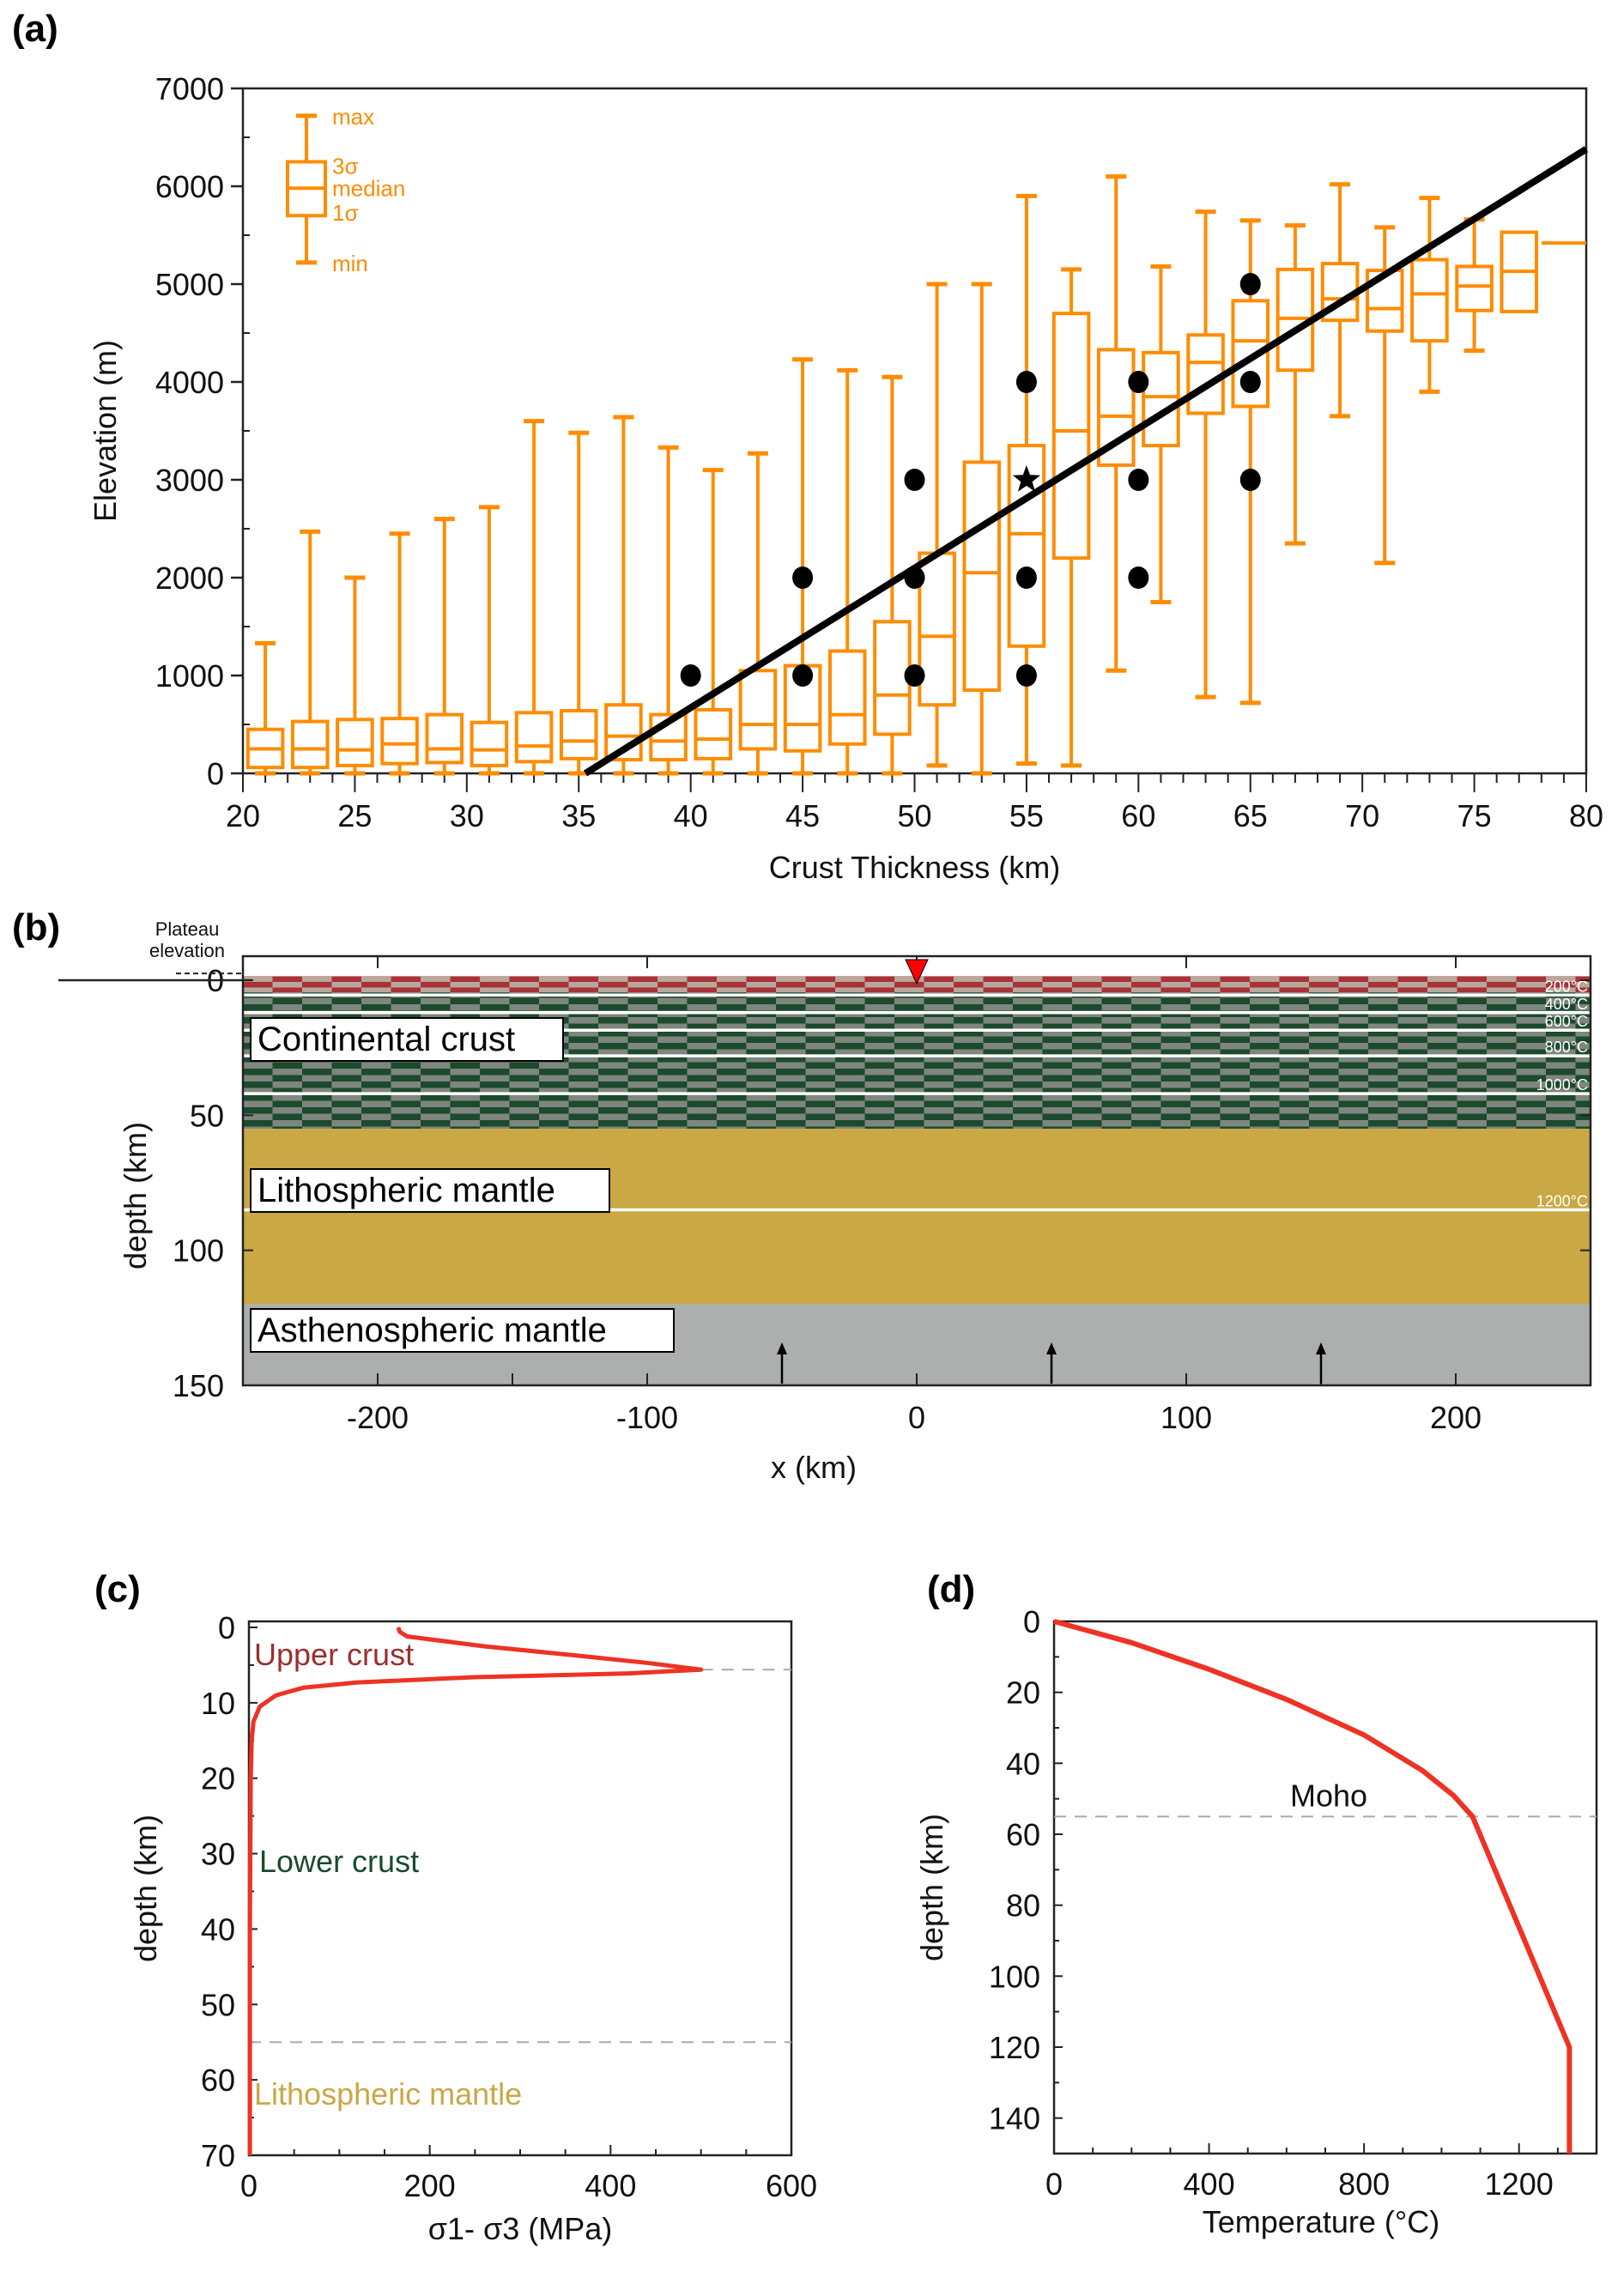  Describe the element at coordinates (117, 1589) in the screenshot. I see `panel-label-c: (c)` at that location.